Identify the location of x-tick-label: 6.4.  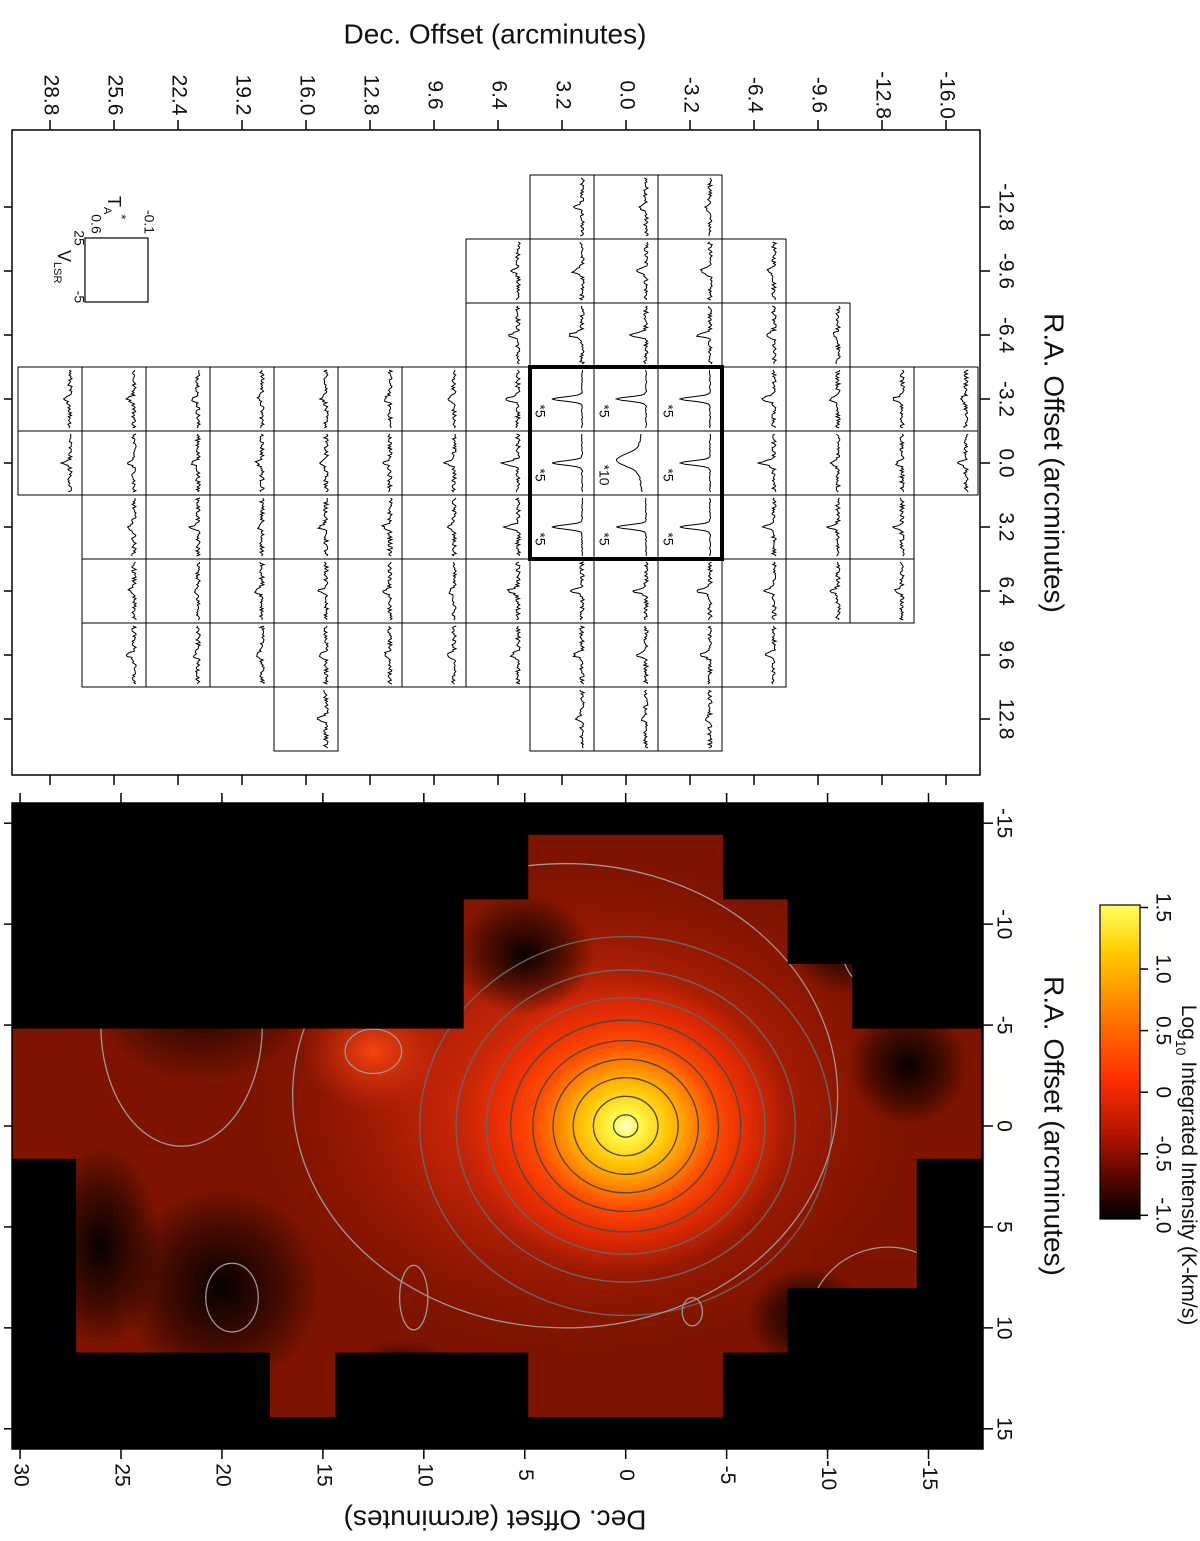
(498, 95).